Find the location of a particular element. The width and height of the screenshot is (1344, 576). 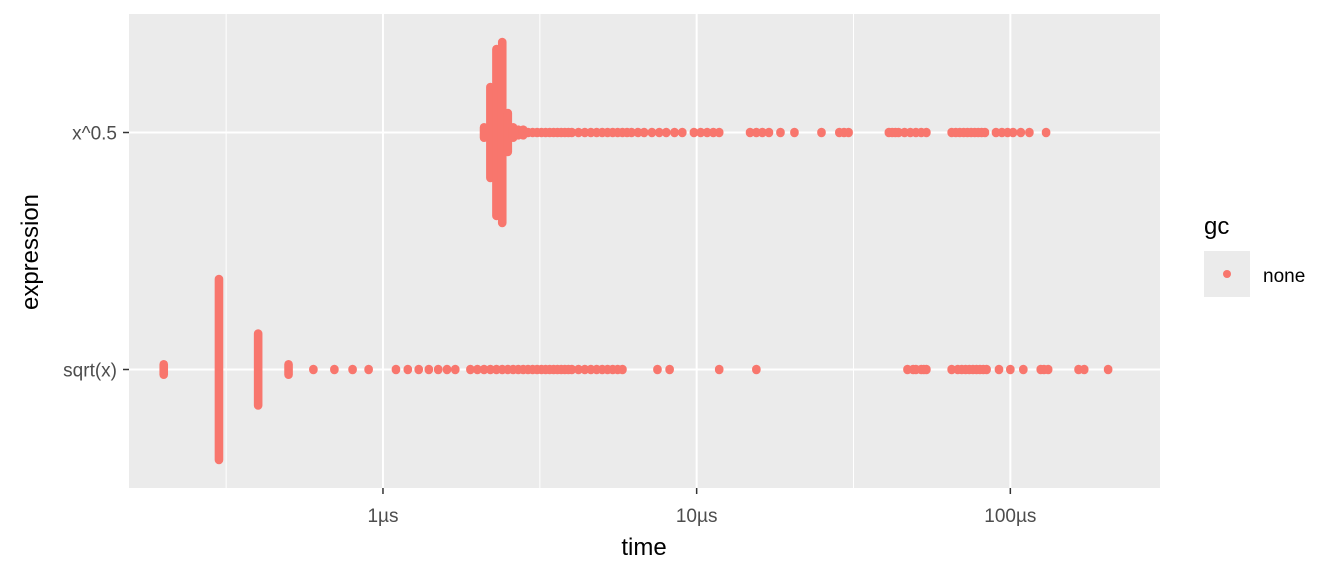

x-axis: 1µs 10µs 100µs is located at coordinates (701, 507).